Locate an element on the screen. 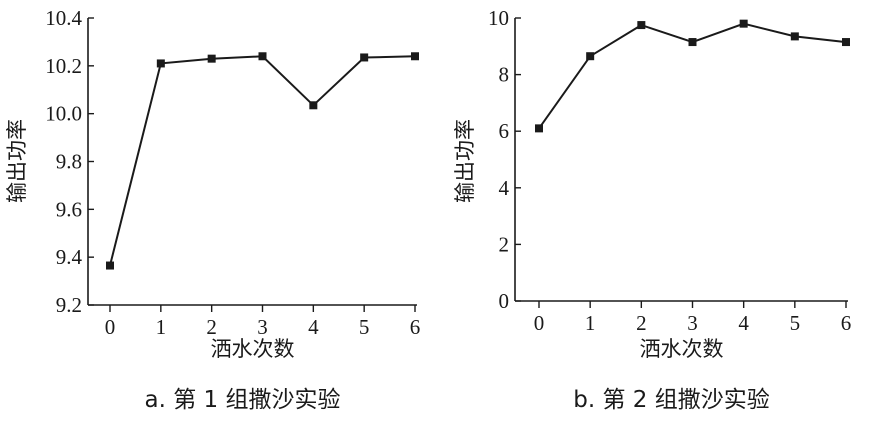  chart-a-x-tick-label: 4 is located at coordinates (313, 327).